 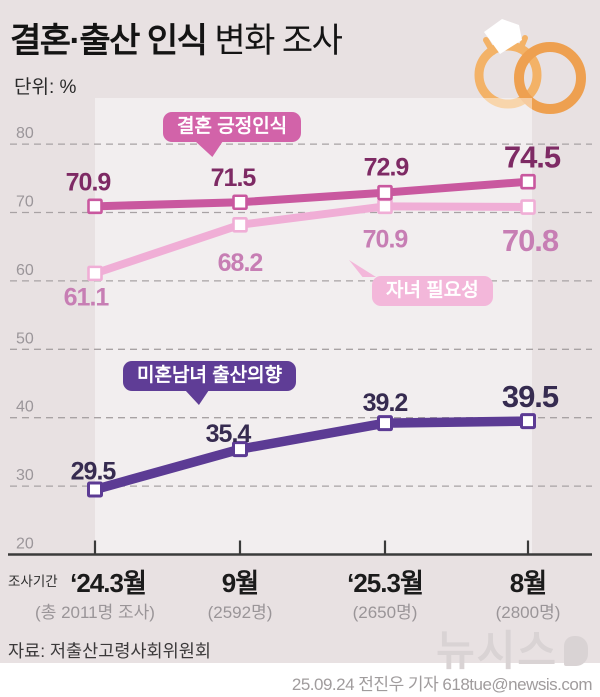 I want to click on y-tick-label: 30, so click(x=25, y=475).